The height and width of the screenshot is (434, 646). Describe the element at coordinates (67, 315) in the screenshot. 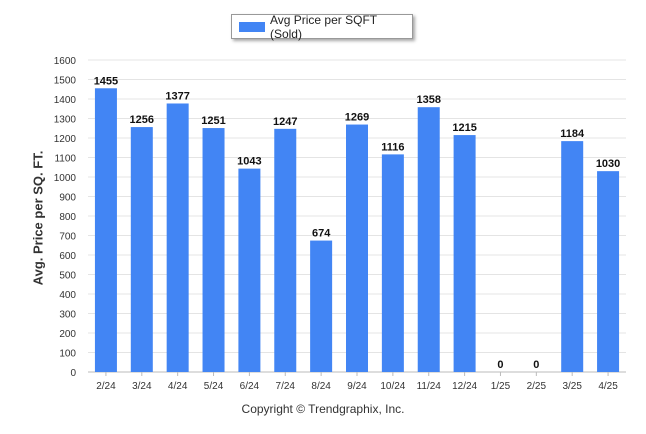

I see `y-tick-label: 300` at that location.